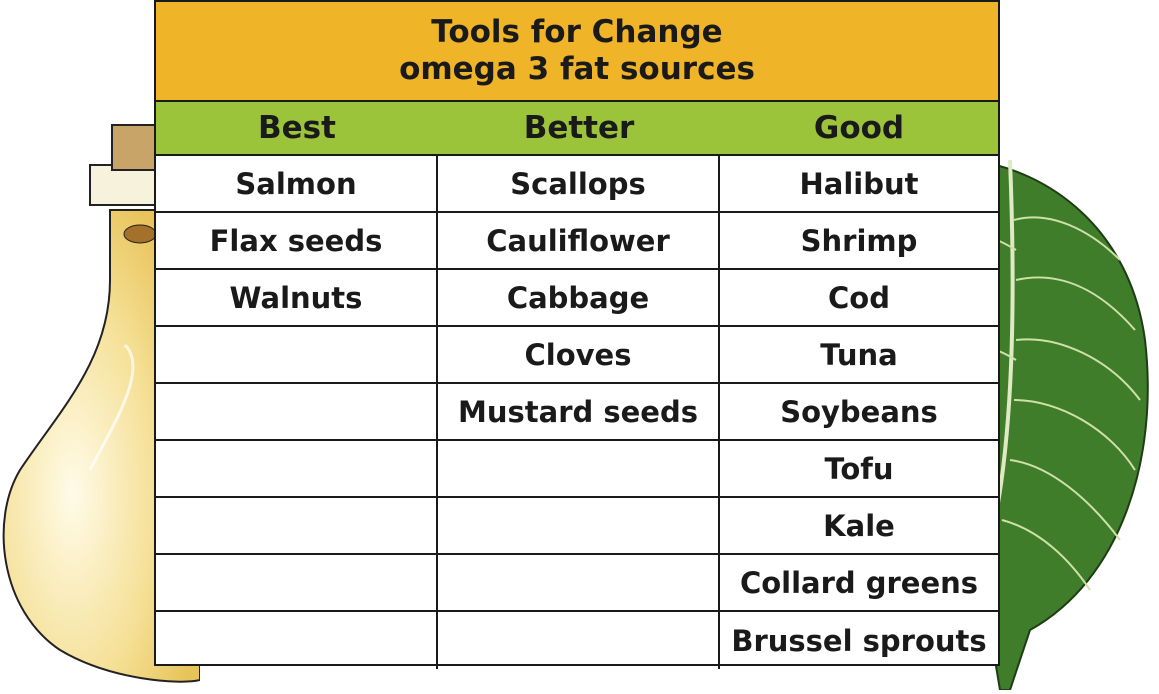 Image resolution: width=1159 pixels, height=694 pixels. I want to click on column-header-best: Best, so click(297, 128).